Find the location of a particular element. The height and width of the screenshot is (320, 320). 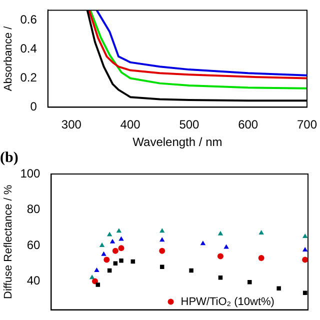

y-tick-label: 0 is located at coordinates (34, 107).